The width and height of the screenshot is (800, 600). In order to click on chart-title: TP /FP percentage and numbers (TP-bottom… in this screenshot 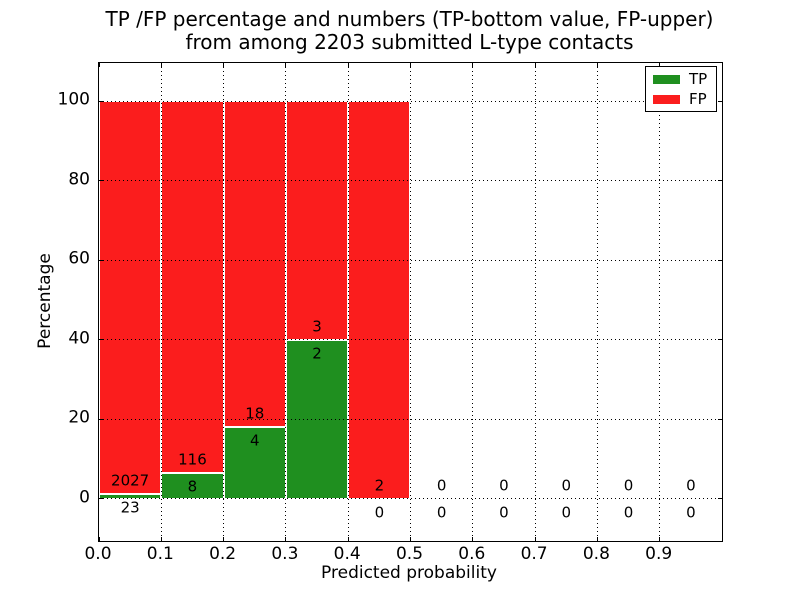, I will do `click(409, 19)`.